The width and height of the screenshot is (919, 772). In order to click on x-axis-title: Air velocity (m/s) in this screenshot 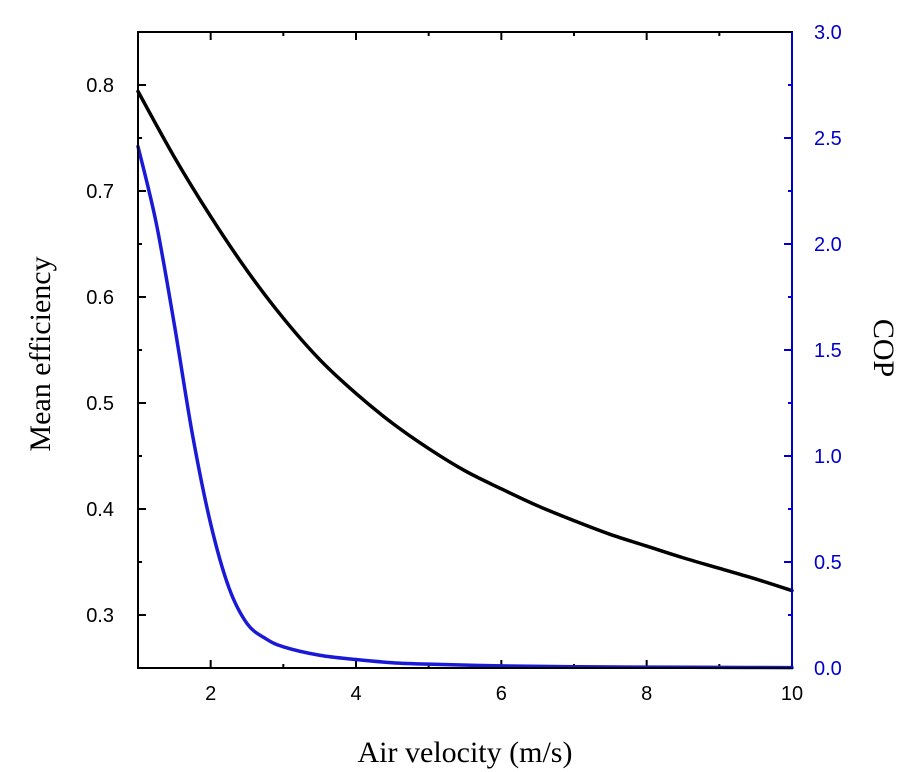, I will do `click(465, 752)`.